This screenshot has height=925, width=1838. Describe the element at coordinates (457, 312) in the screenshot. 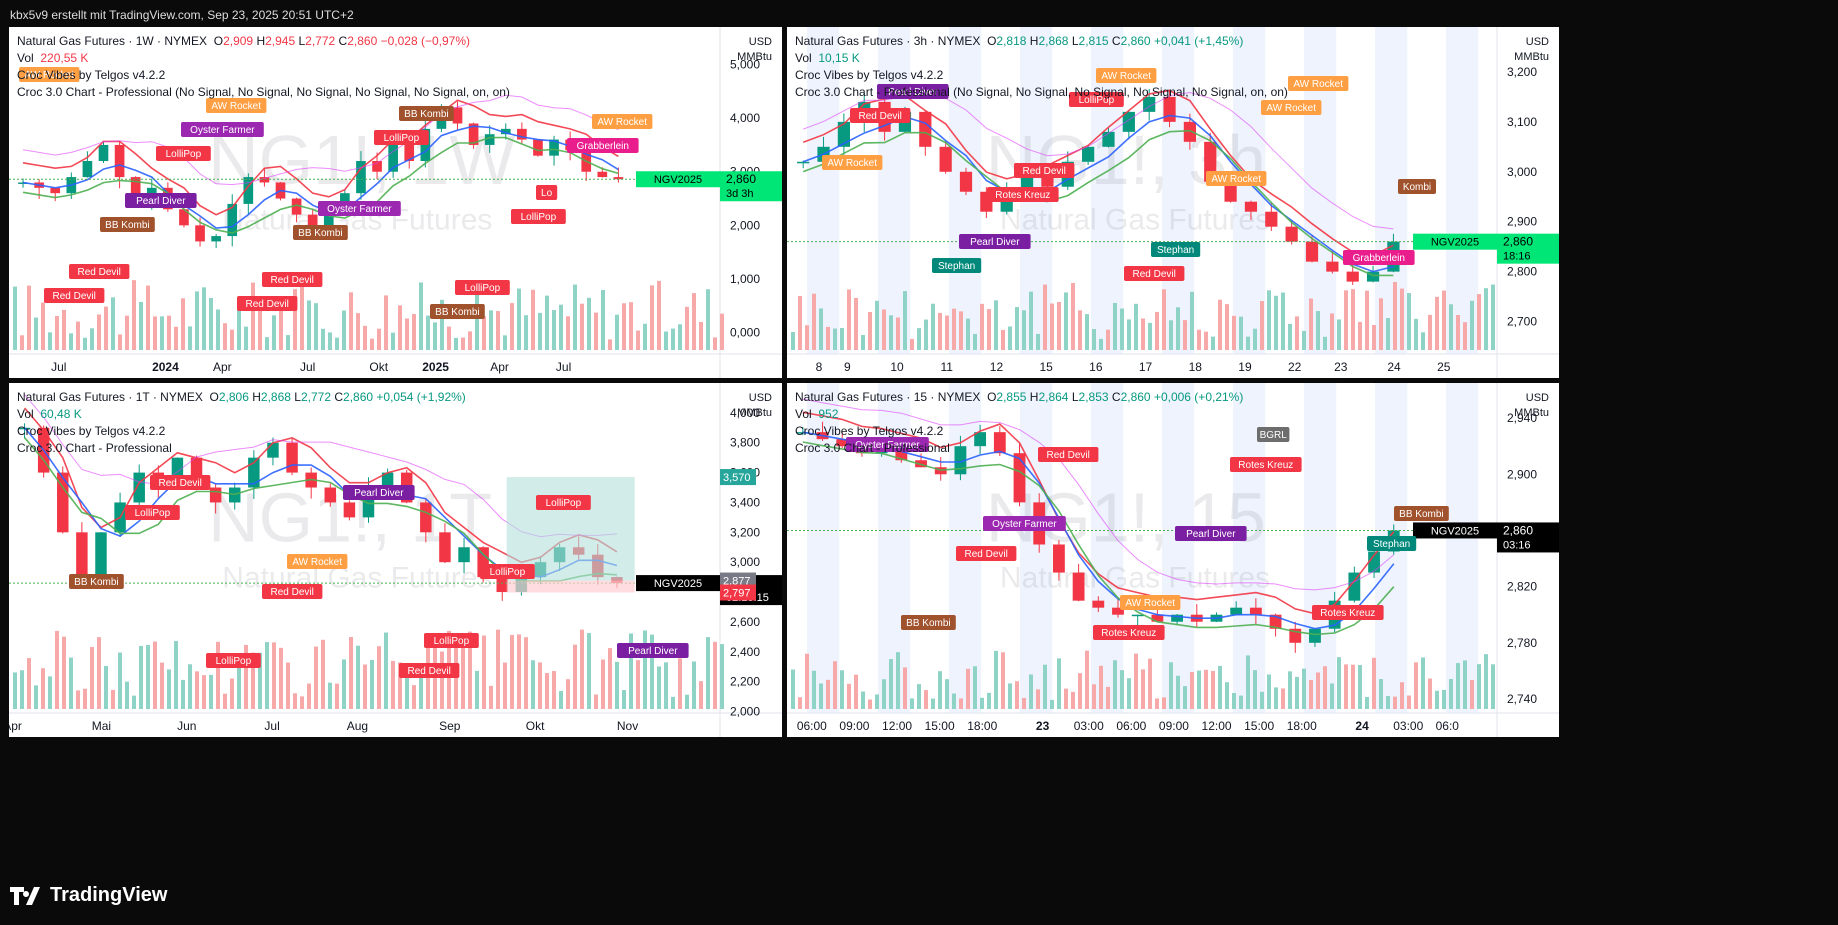

I see `signal-label: BB Kombi` at that location.